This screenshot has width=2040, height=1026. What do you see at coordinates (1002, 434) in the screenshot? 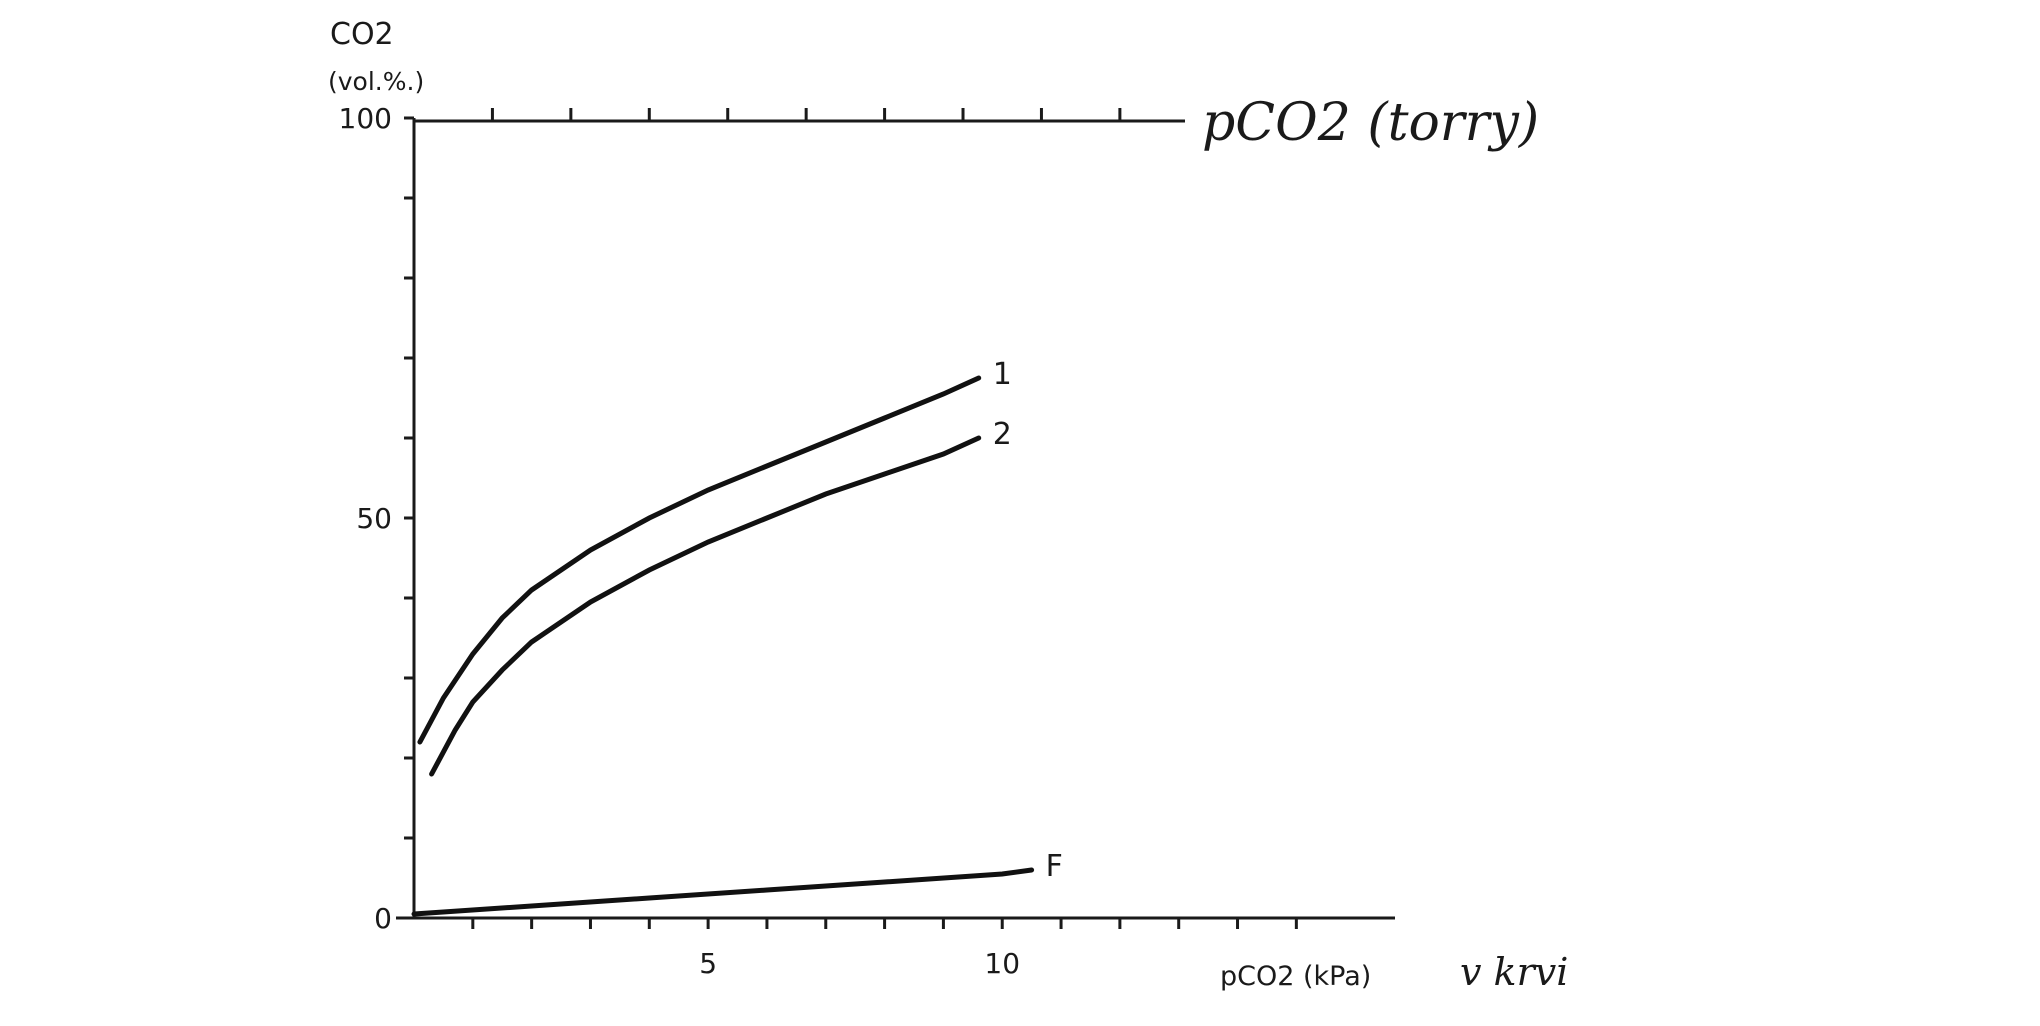
I see `series-label-2: 2` at bounding box center [1002, 434].